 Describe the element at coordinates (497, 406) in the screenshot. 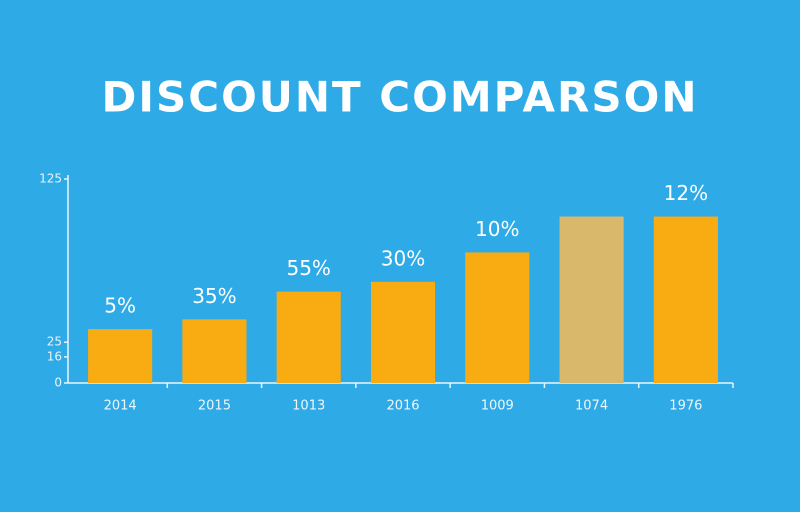

I see `x-tick-label: 1009` at that location.